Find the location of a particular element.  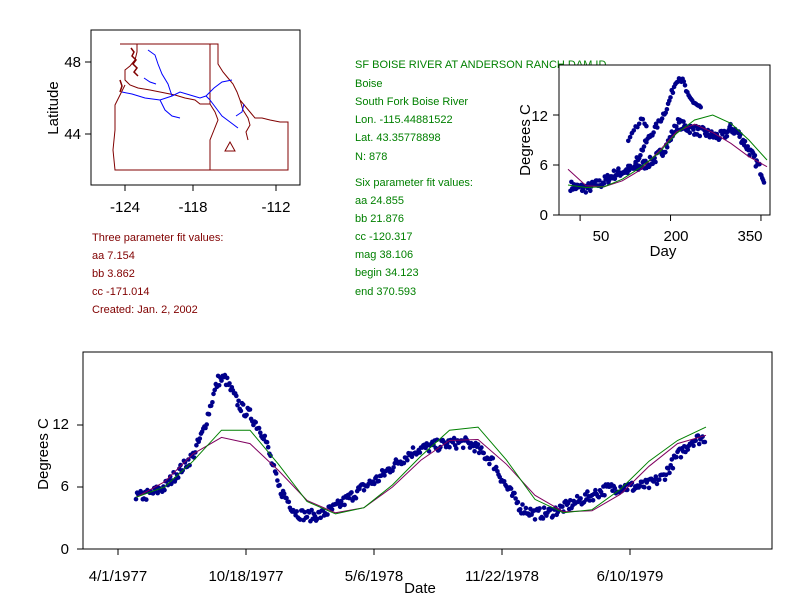

station-river: South Fork Boise River is located at coordinates (411, 102).